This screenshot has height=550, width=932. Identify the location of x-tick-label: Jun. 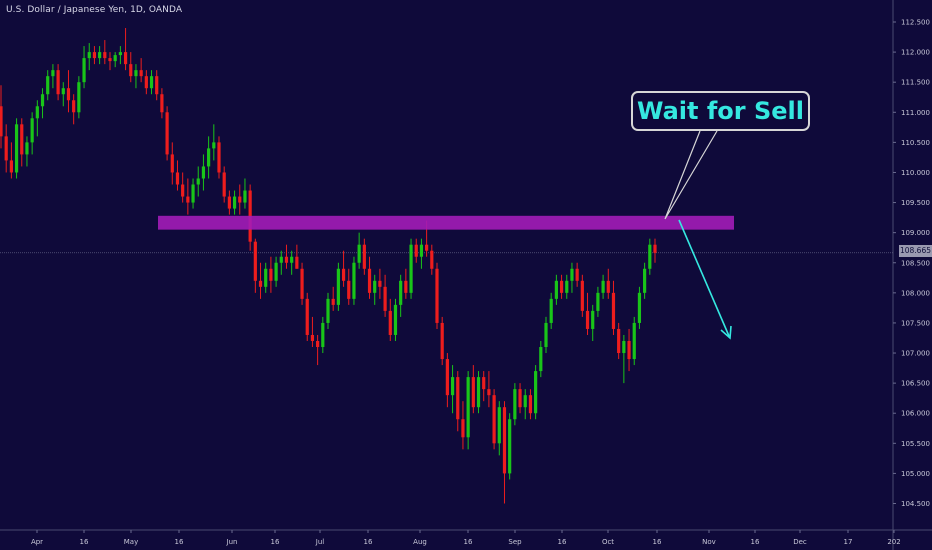
(232, 542).